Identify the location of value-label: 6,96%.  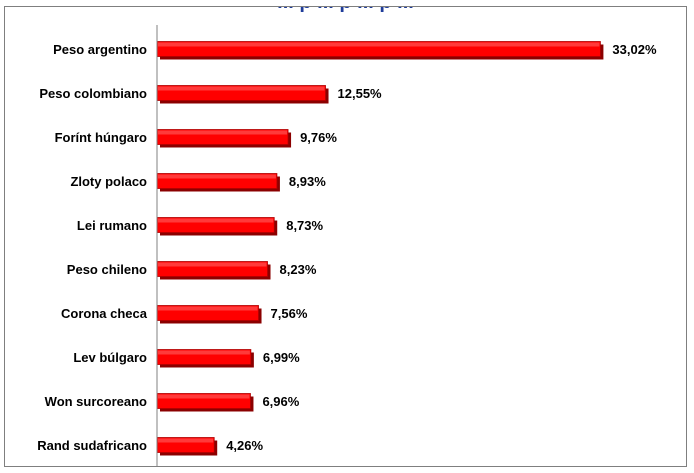
(280, 401).